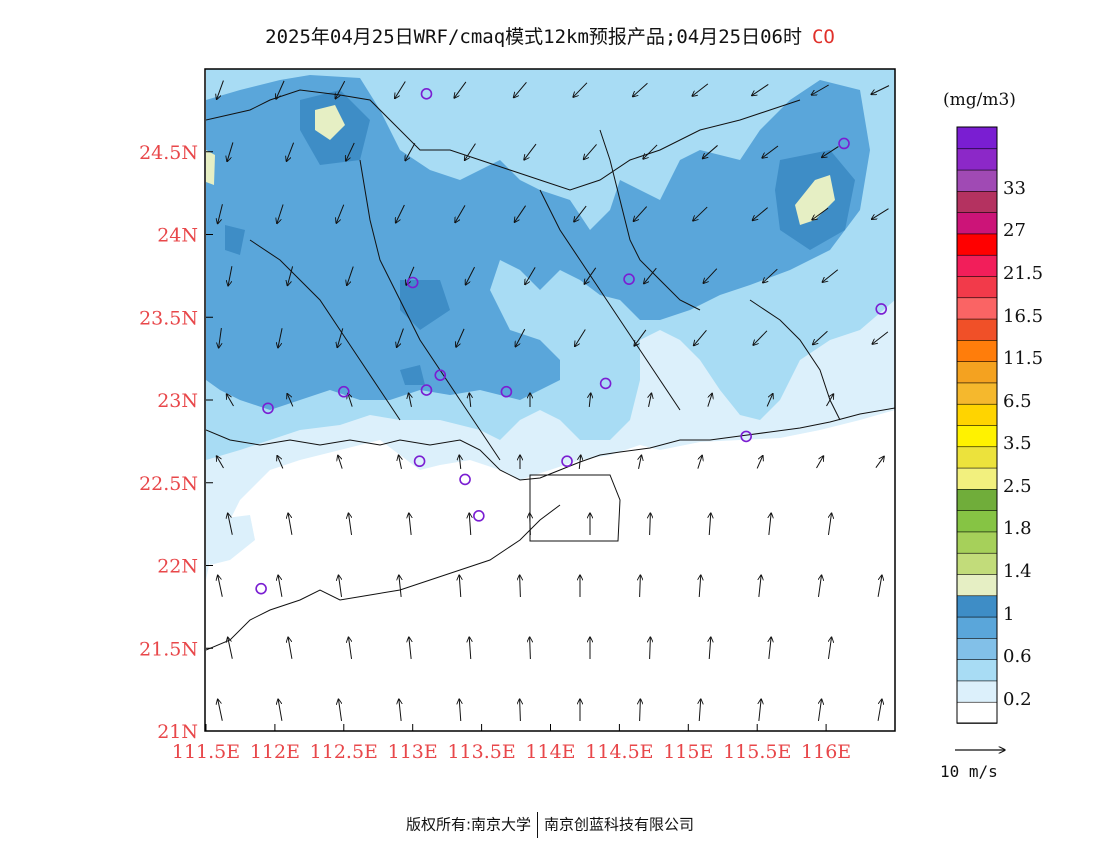  What do you see at coordinates (688, 752) in the screenshot?
I see `lon-tick-label: 115E` at bounding box center [688, 752].